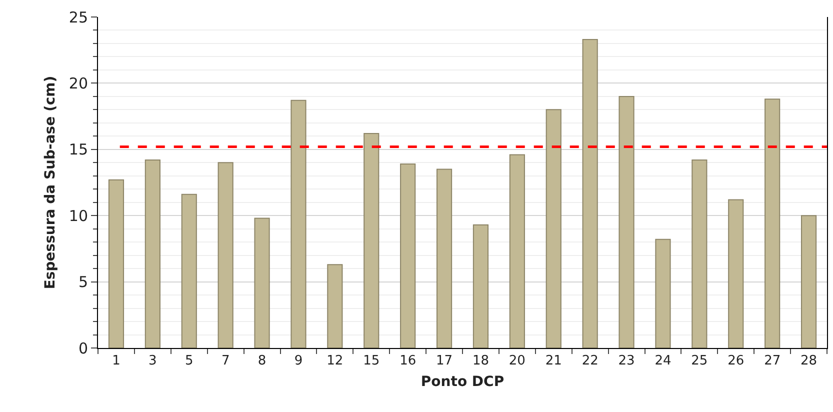 This screenshot has height=412, width=833. I want to click on x-tick-label: 23, so click(626, 361).